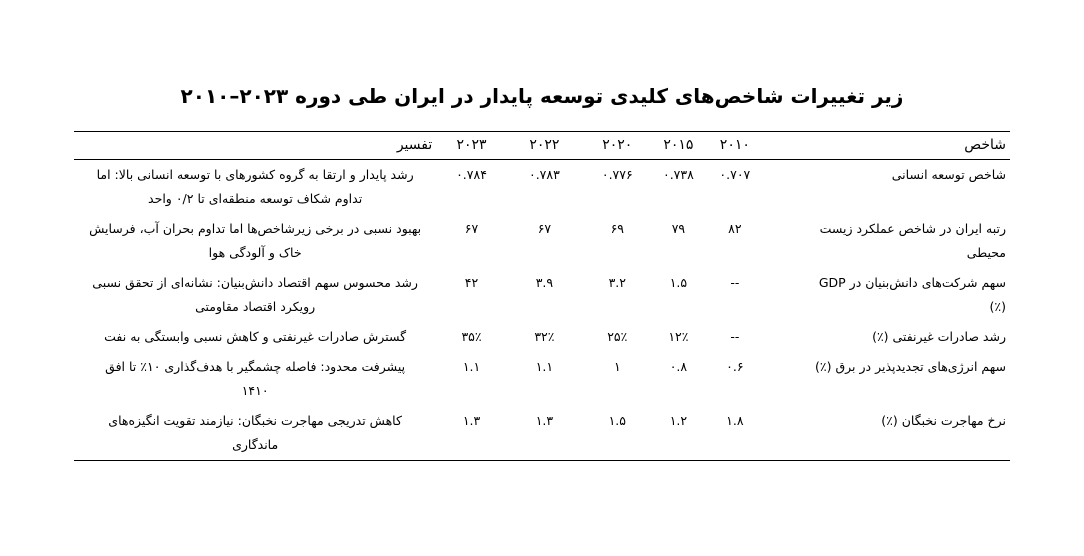 The image size is (1084, 556). What do you see at coordinates (735, 145) in the screenshot?
I see `col-header-2010: ۲۰۱۰` at bounding box center [735, 145].